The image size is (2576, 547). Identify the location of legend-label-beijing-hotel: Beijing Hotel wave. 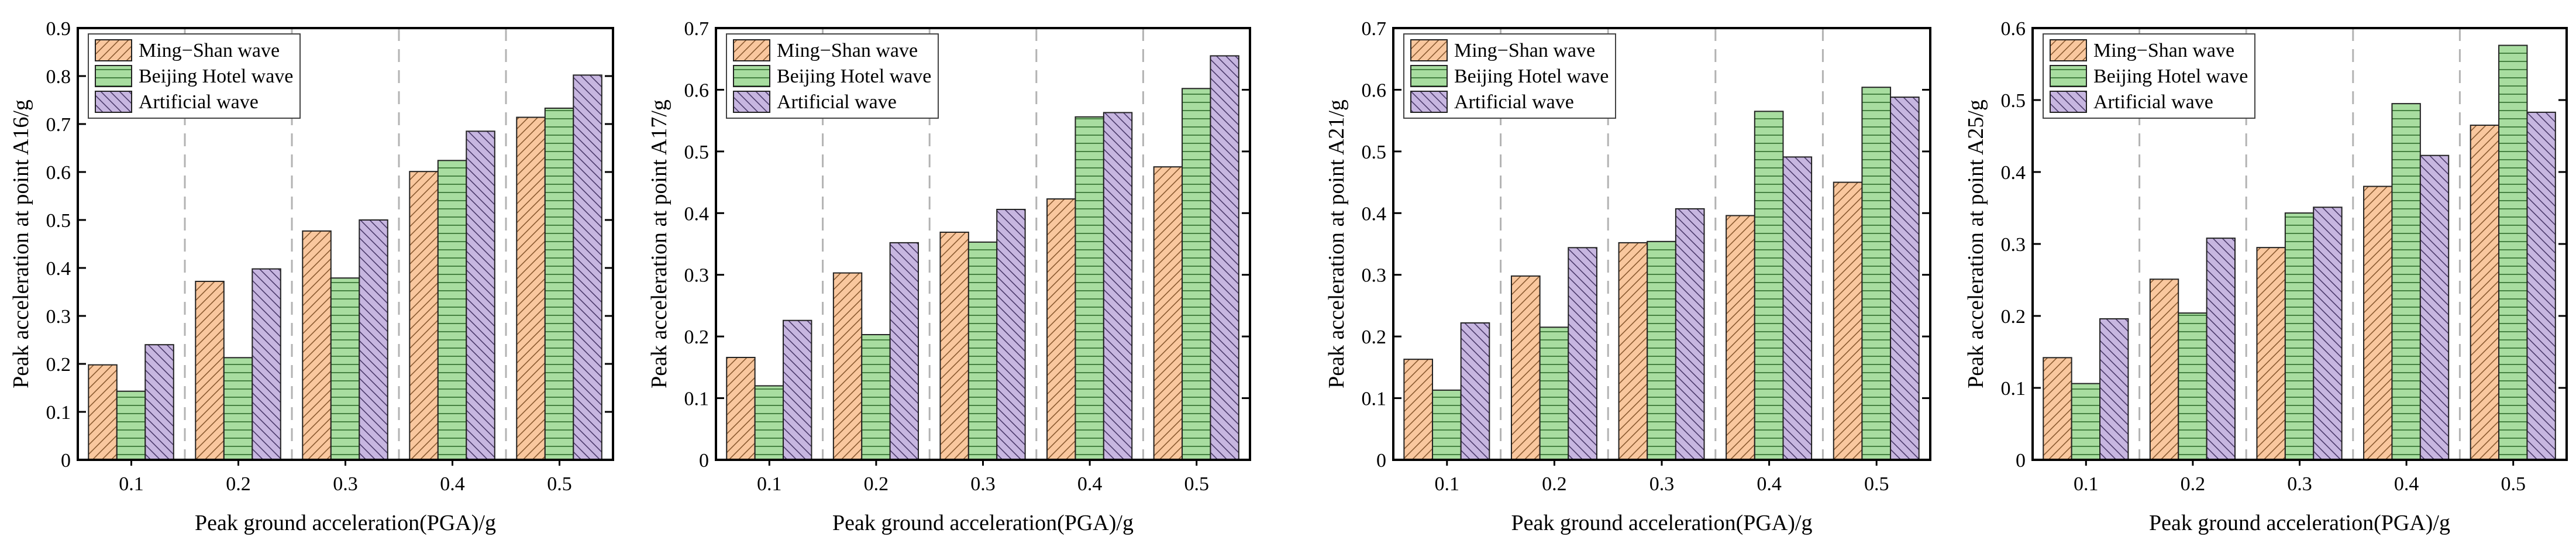
(216, 76).